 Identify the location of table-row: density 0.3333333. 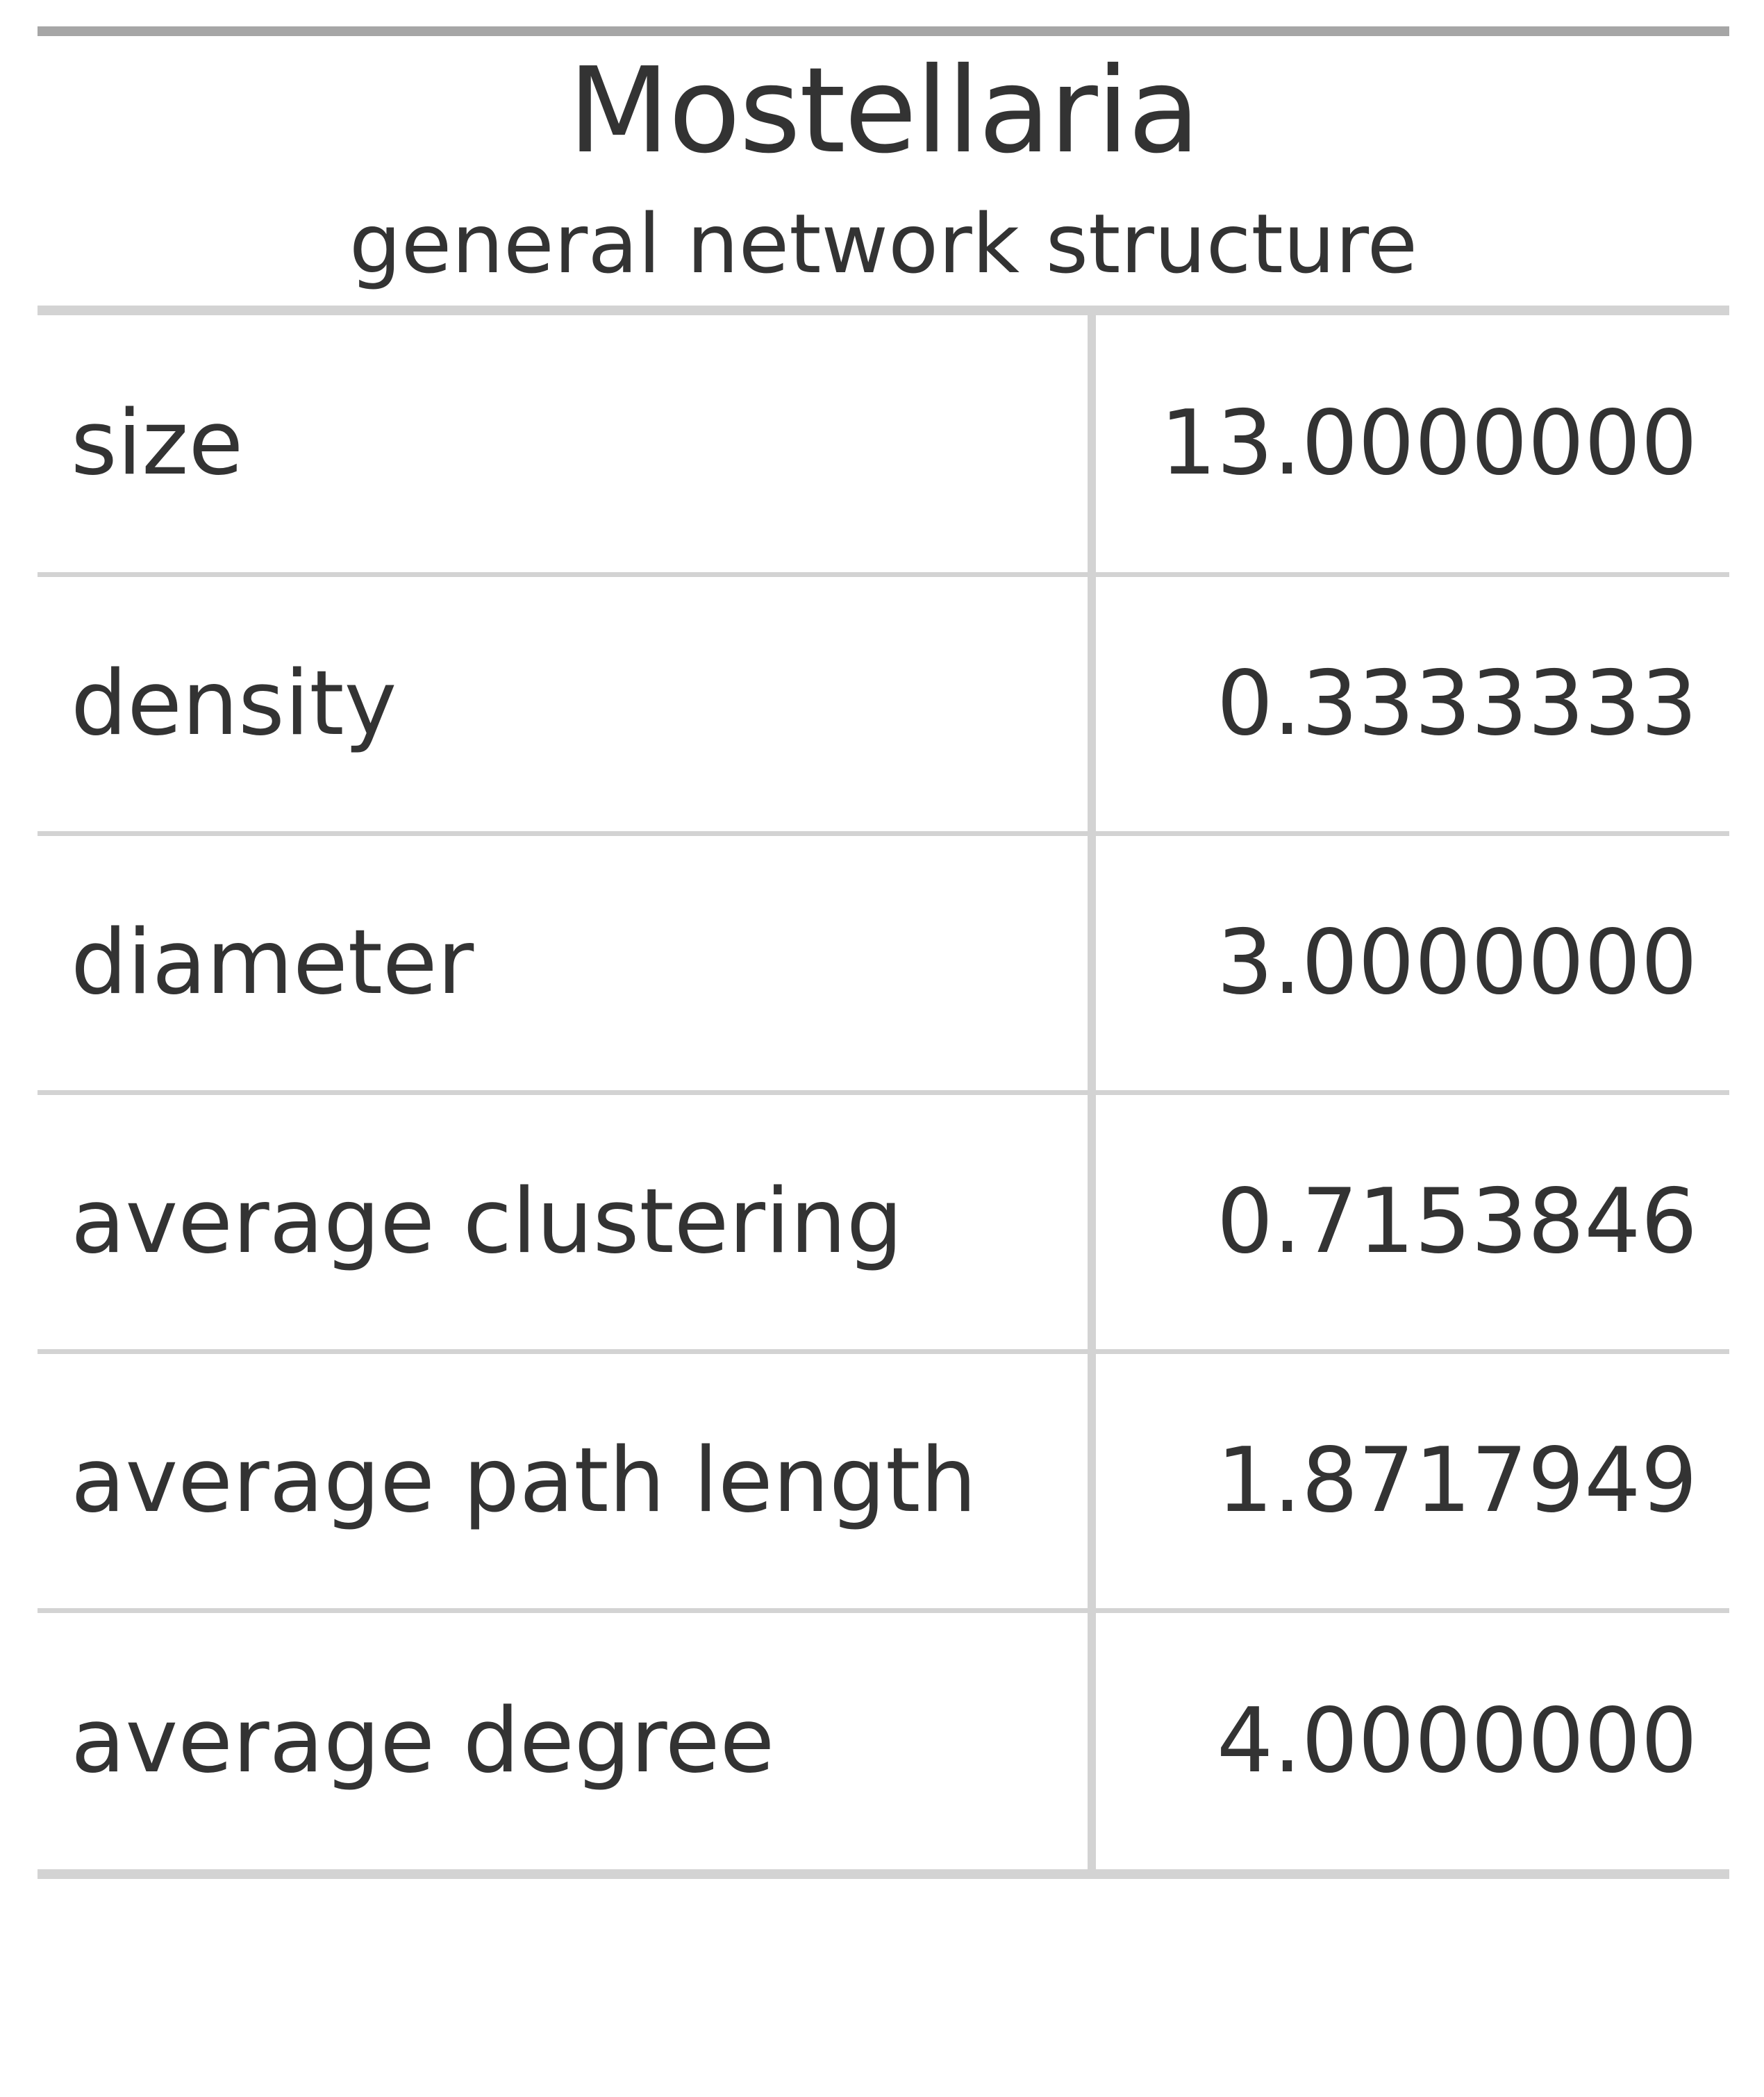
(883, 702).